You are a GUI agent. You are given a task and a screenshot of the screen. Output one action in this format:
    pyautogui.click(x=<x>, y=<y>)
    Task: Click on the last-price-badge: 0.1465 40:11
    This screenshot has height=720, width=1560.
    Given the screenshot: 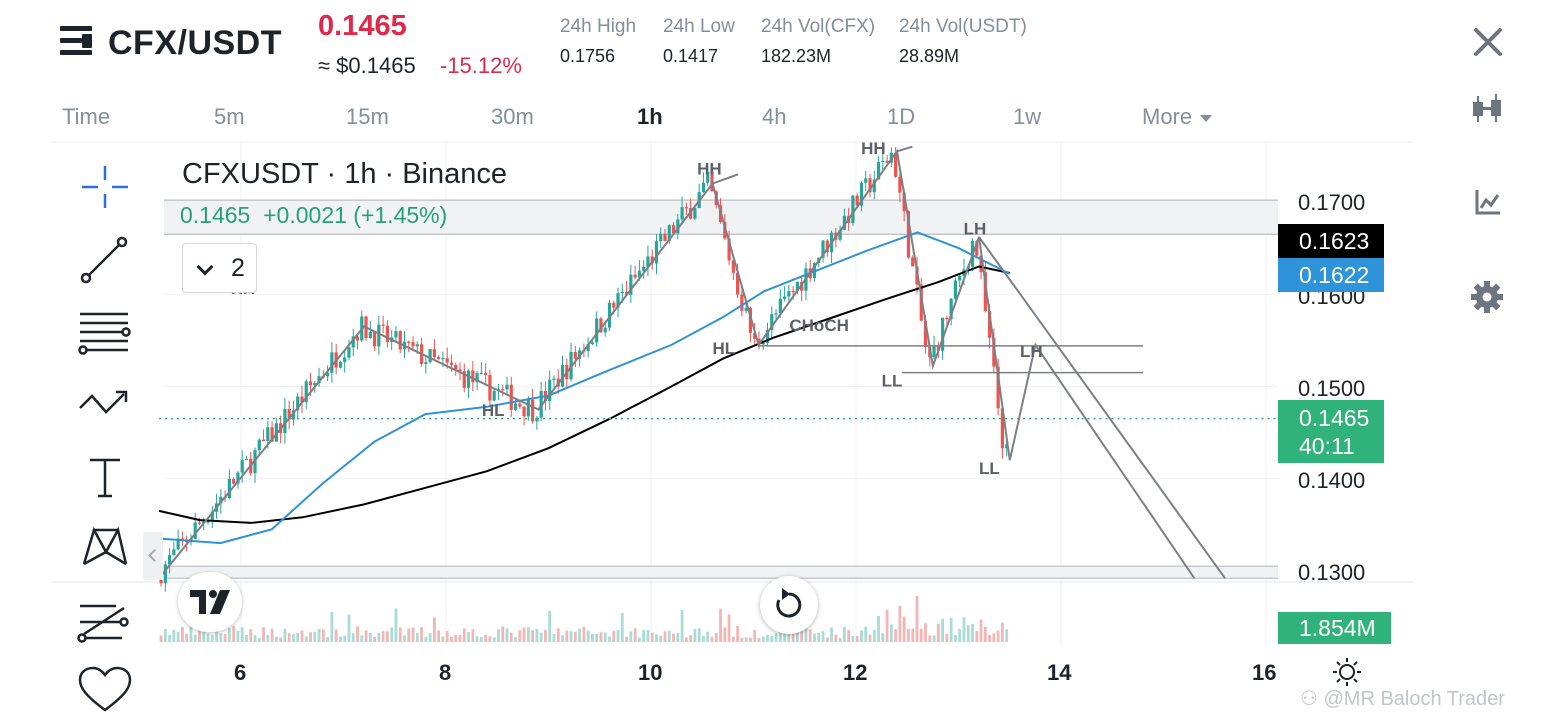 What is the action you would take?
    pyautogui.click(x=1331, y=431)
    